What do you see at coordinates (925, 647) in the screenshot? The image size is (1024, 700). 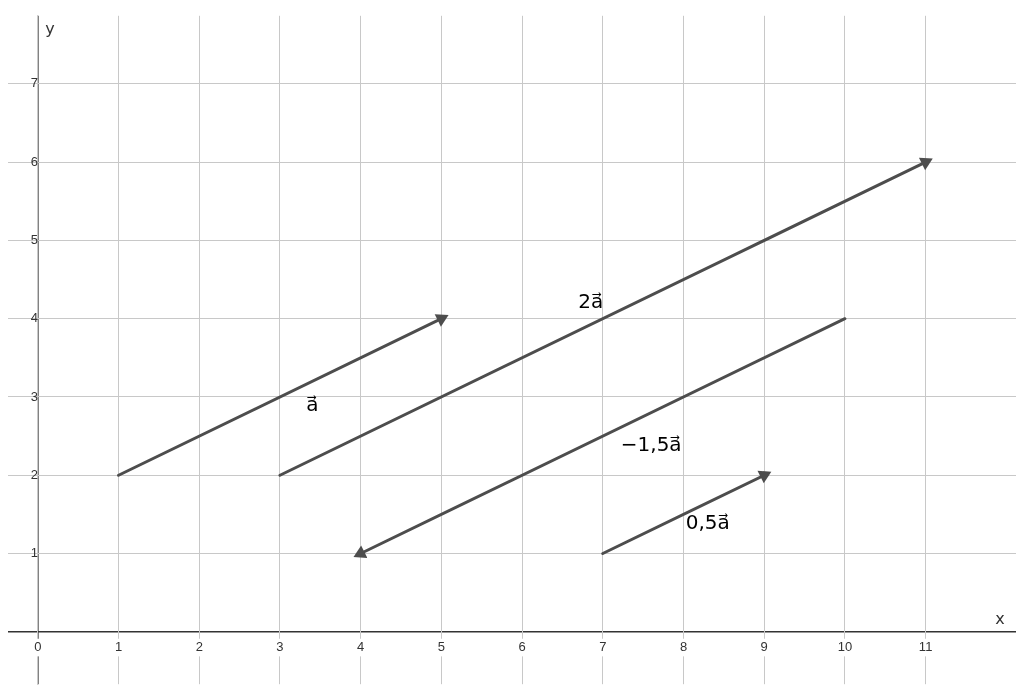 I see `x-tick-label: 11` at bounding box center [925, 647].